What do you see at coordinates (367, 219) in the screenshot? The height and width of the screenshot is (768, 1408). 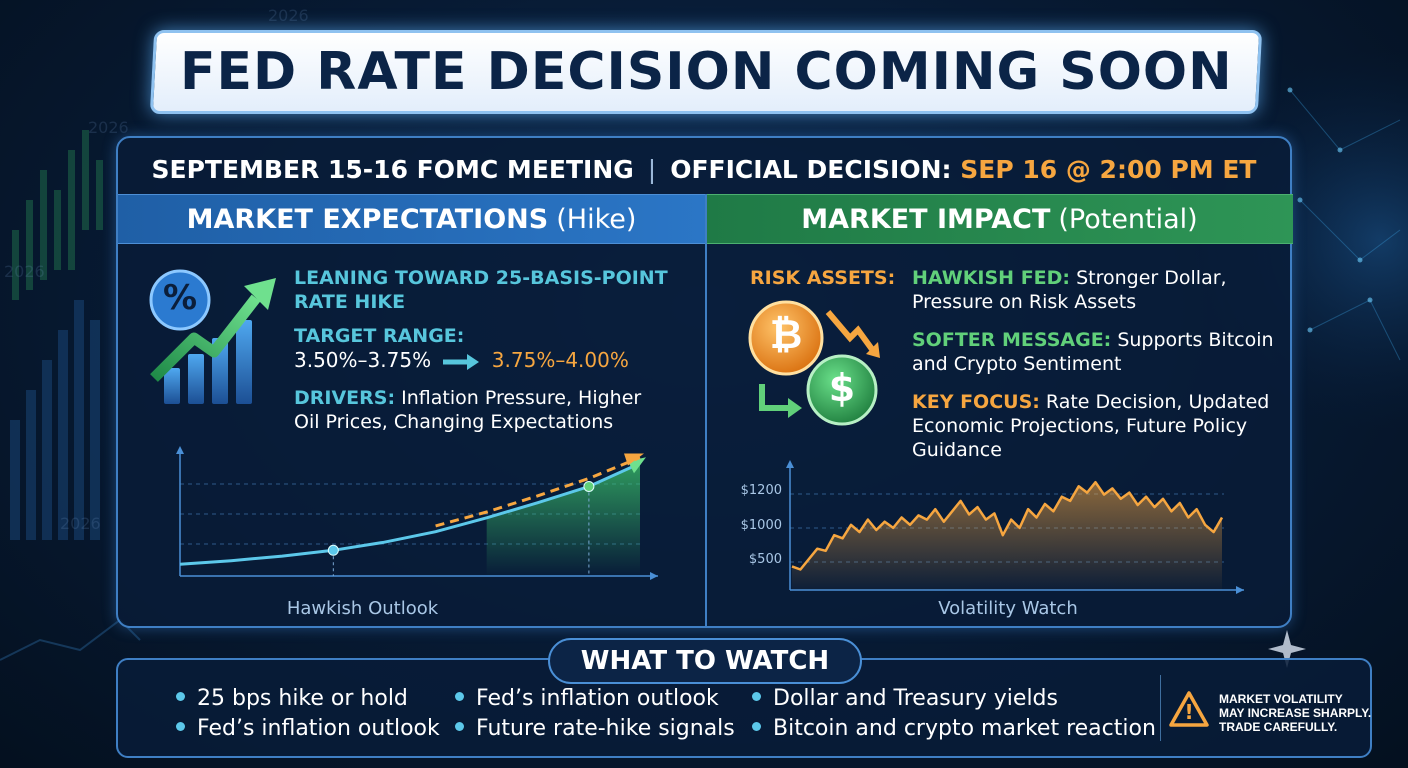 I see `expectations-heading: MARKET EXPECTATIONS` at bounding box center [367, 219].